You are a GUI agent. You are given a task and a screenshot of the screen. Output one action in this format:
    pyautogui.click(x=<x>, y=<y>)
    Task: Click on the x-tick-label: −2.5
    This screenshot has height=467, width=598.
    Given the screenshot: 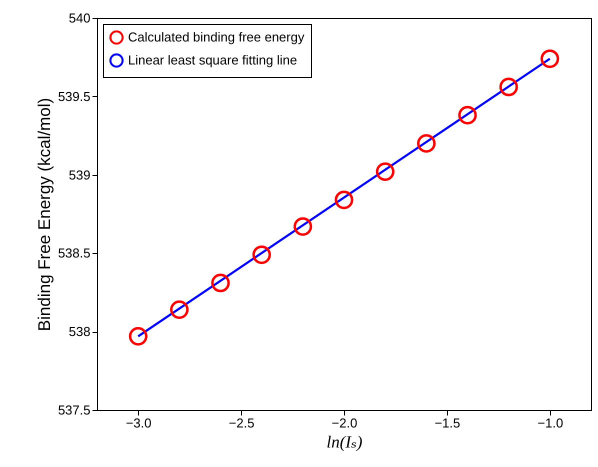 What is the action you would take?
    pyautogui.click(x=241, y=423)
    